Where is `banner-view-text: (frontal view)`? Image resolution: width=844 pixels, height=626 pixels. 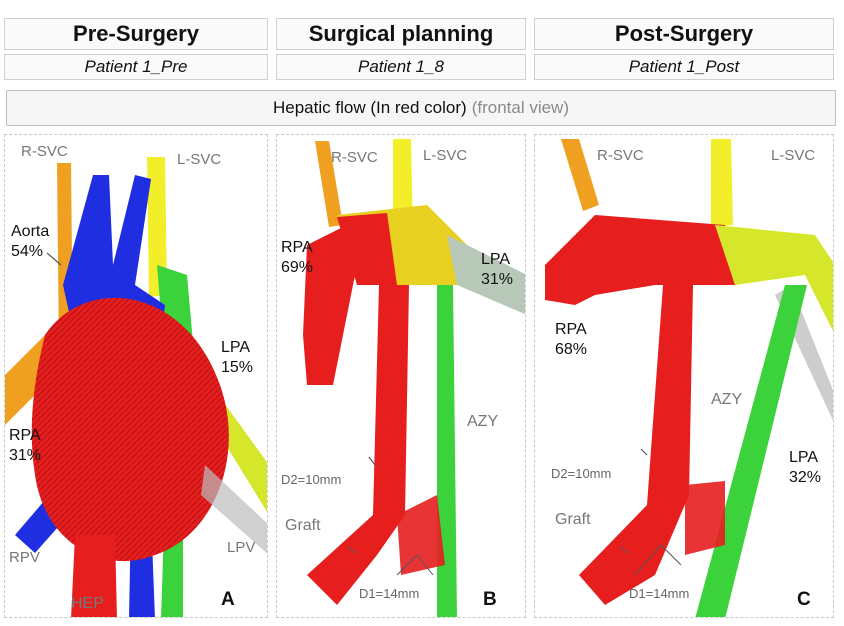 banner-view-text: (frontal view) is located at coordinates (520, 107).